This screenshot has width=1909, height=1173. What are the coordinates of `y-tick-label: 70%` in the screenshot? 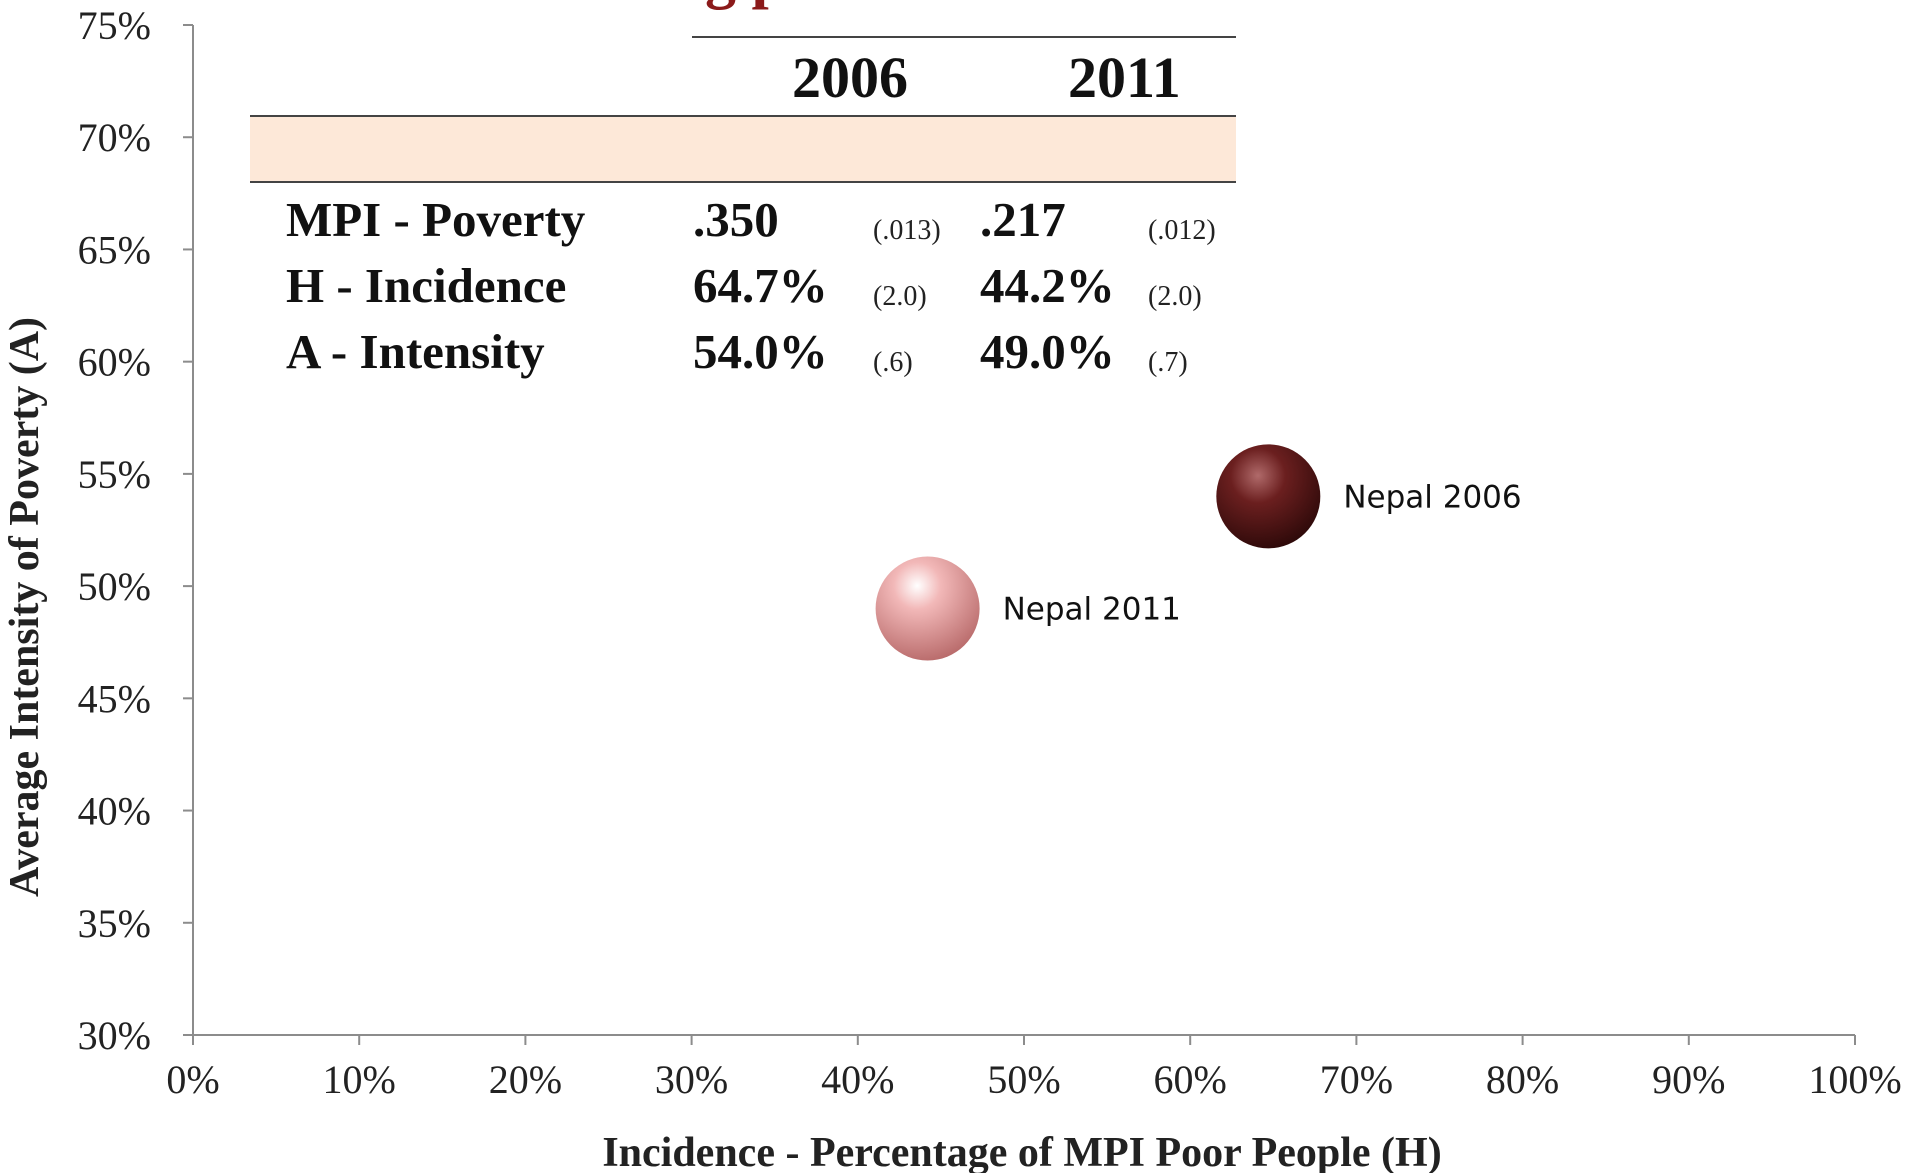 It's located at (114, 137).